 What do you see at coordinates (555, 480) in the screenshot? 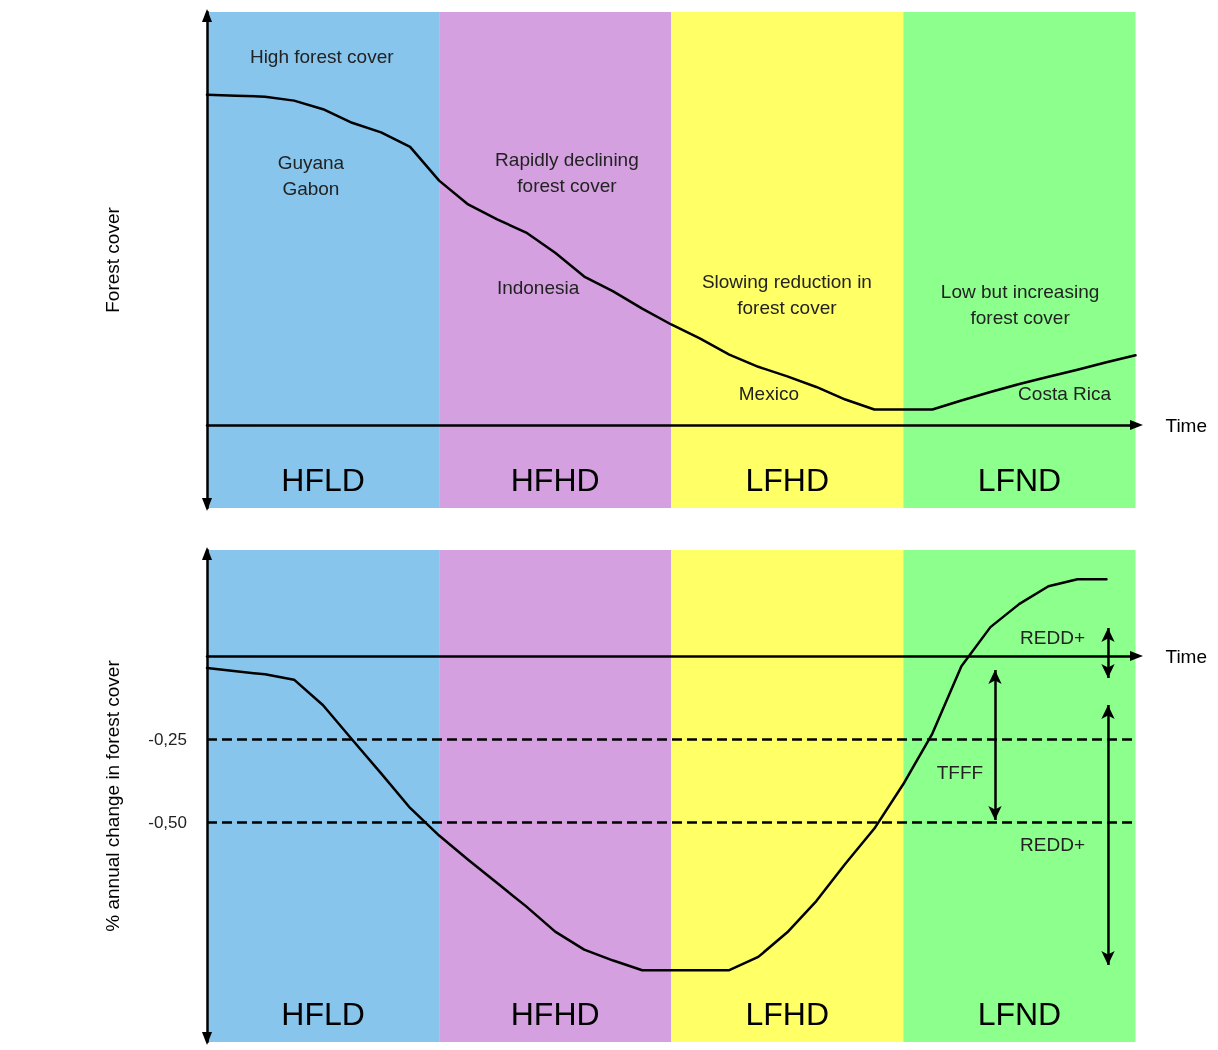
I see `text: HFHD` at bounding box center [555, 480].